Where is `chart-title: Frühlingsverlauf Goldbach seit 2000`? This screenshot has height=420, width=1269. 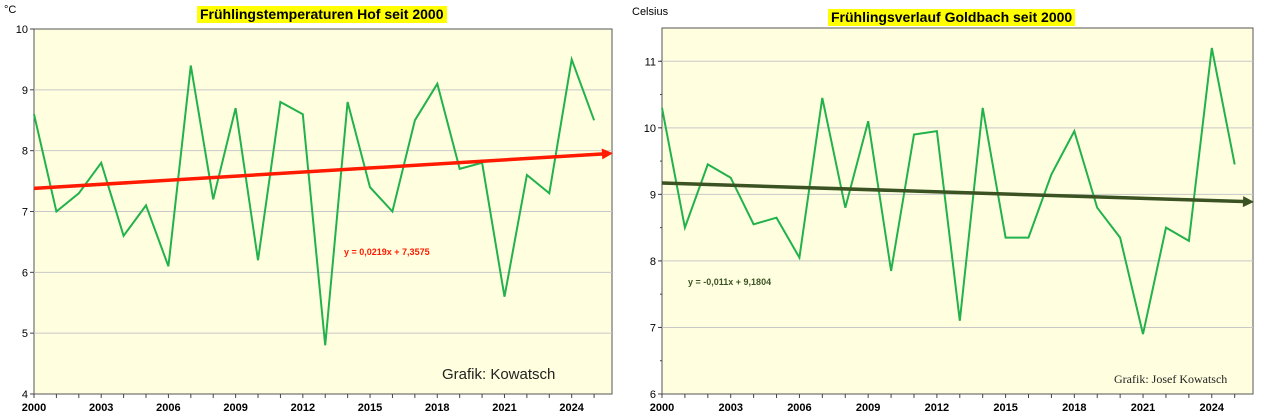
chart-title: Frühlingsverlauf Goldbach seit 2000 is located at coordinates (952, 17).